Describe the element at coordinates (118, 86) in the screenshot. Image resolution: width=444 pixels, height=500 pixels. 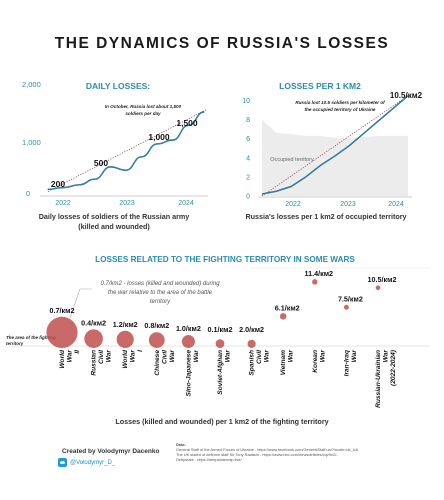
I see `daily-chart-title: DAILY LOSSES:` at that location.